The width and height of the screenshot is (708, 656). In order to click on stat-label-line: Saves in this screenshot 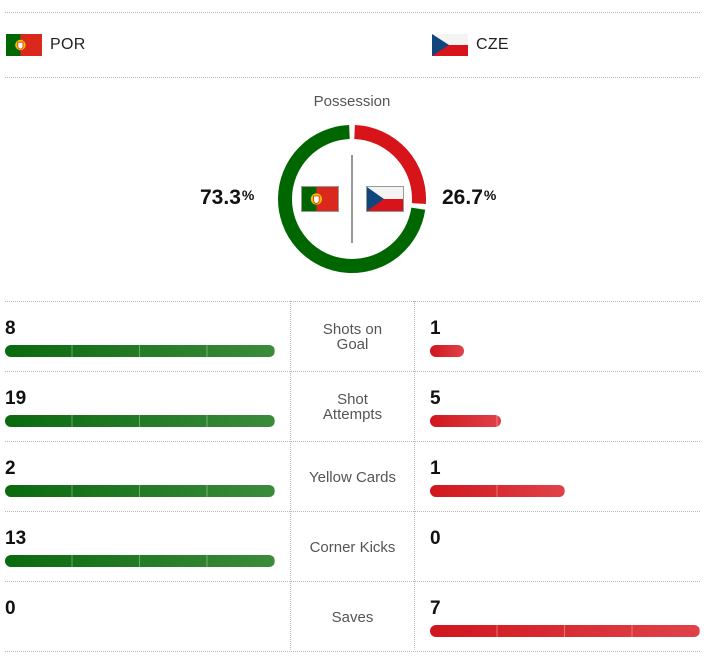, I will do `click(352, 617)`.